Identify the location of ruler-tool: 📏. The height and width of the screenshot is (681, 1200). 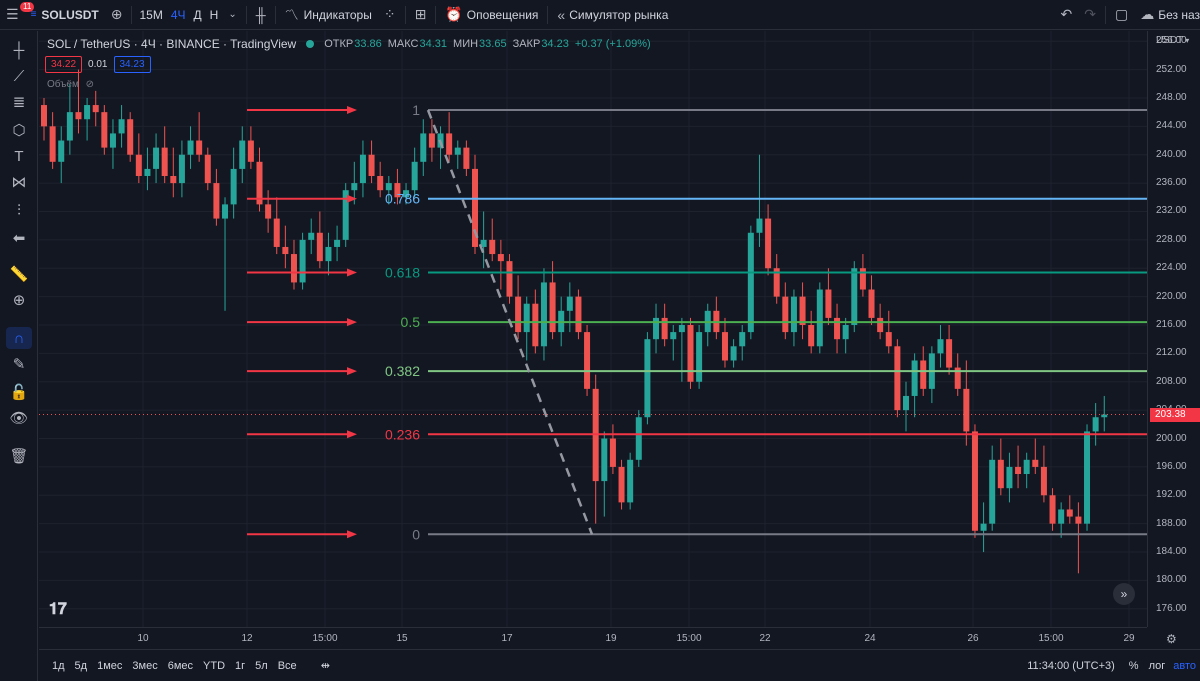
(19, 274).